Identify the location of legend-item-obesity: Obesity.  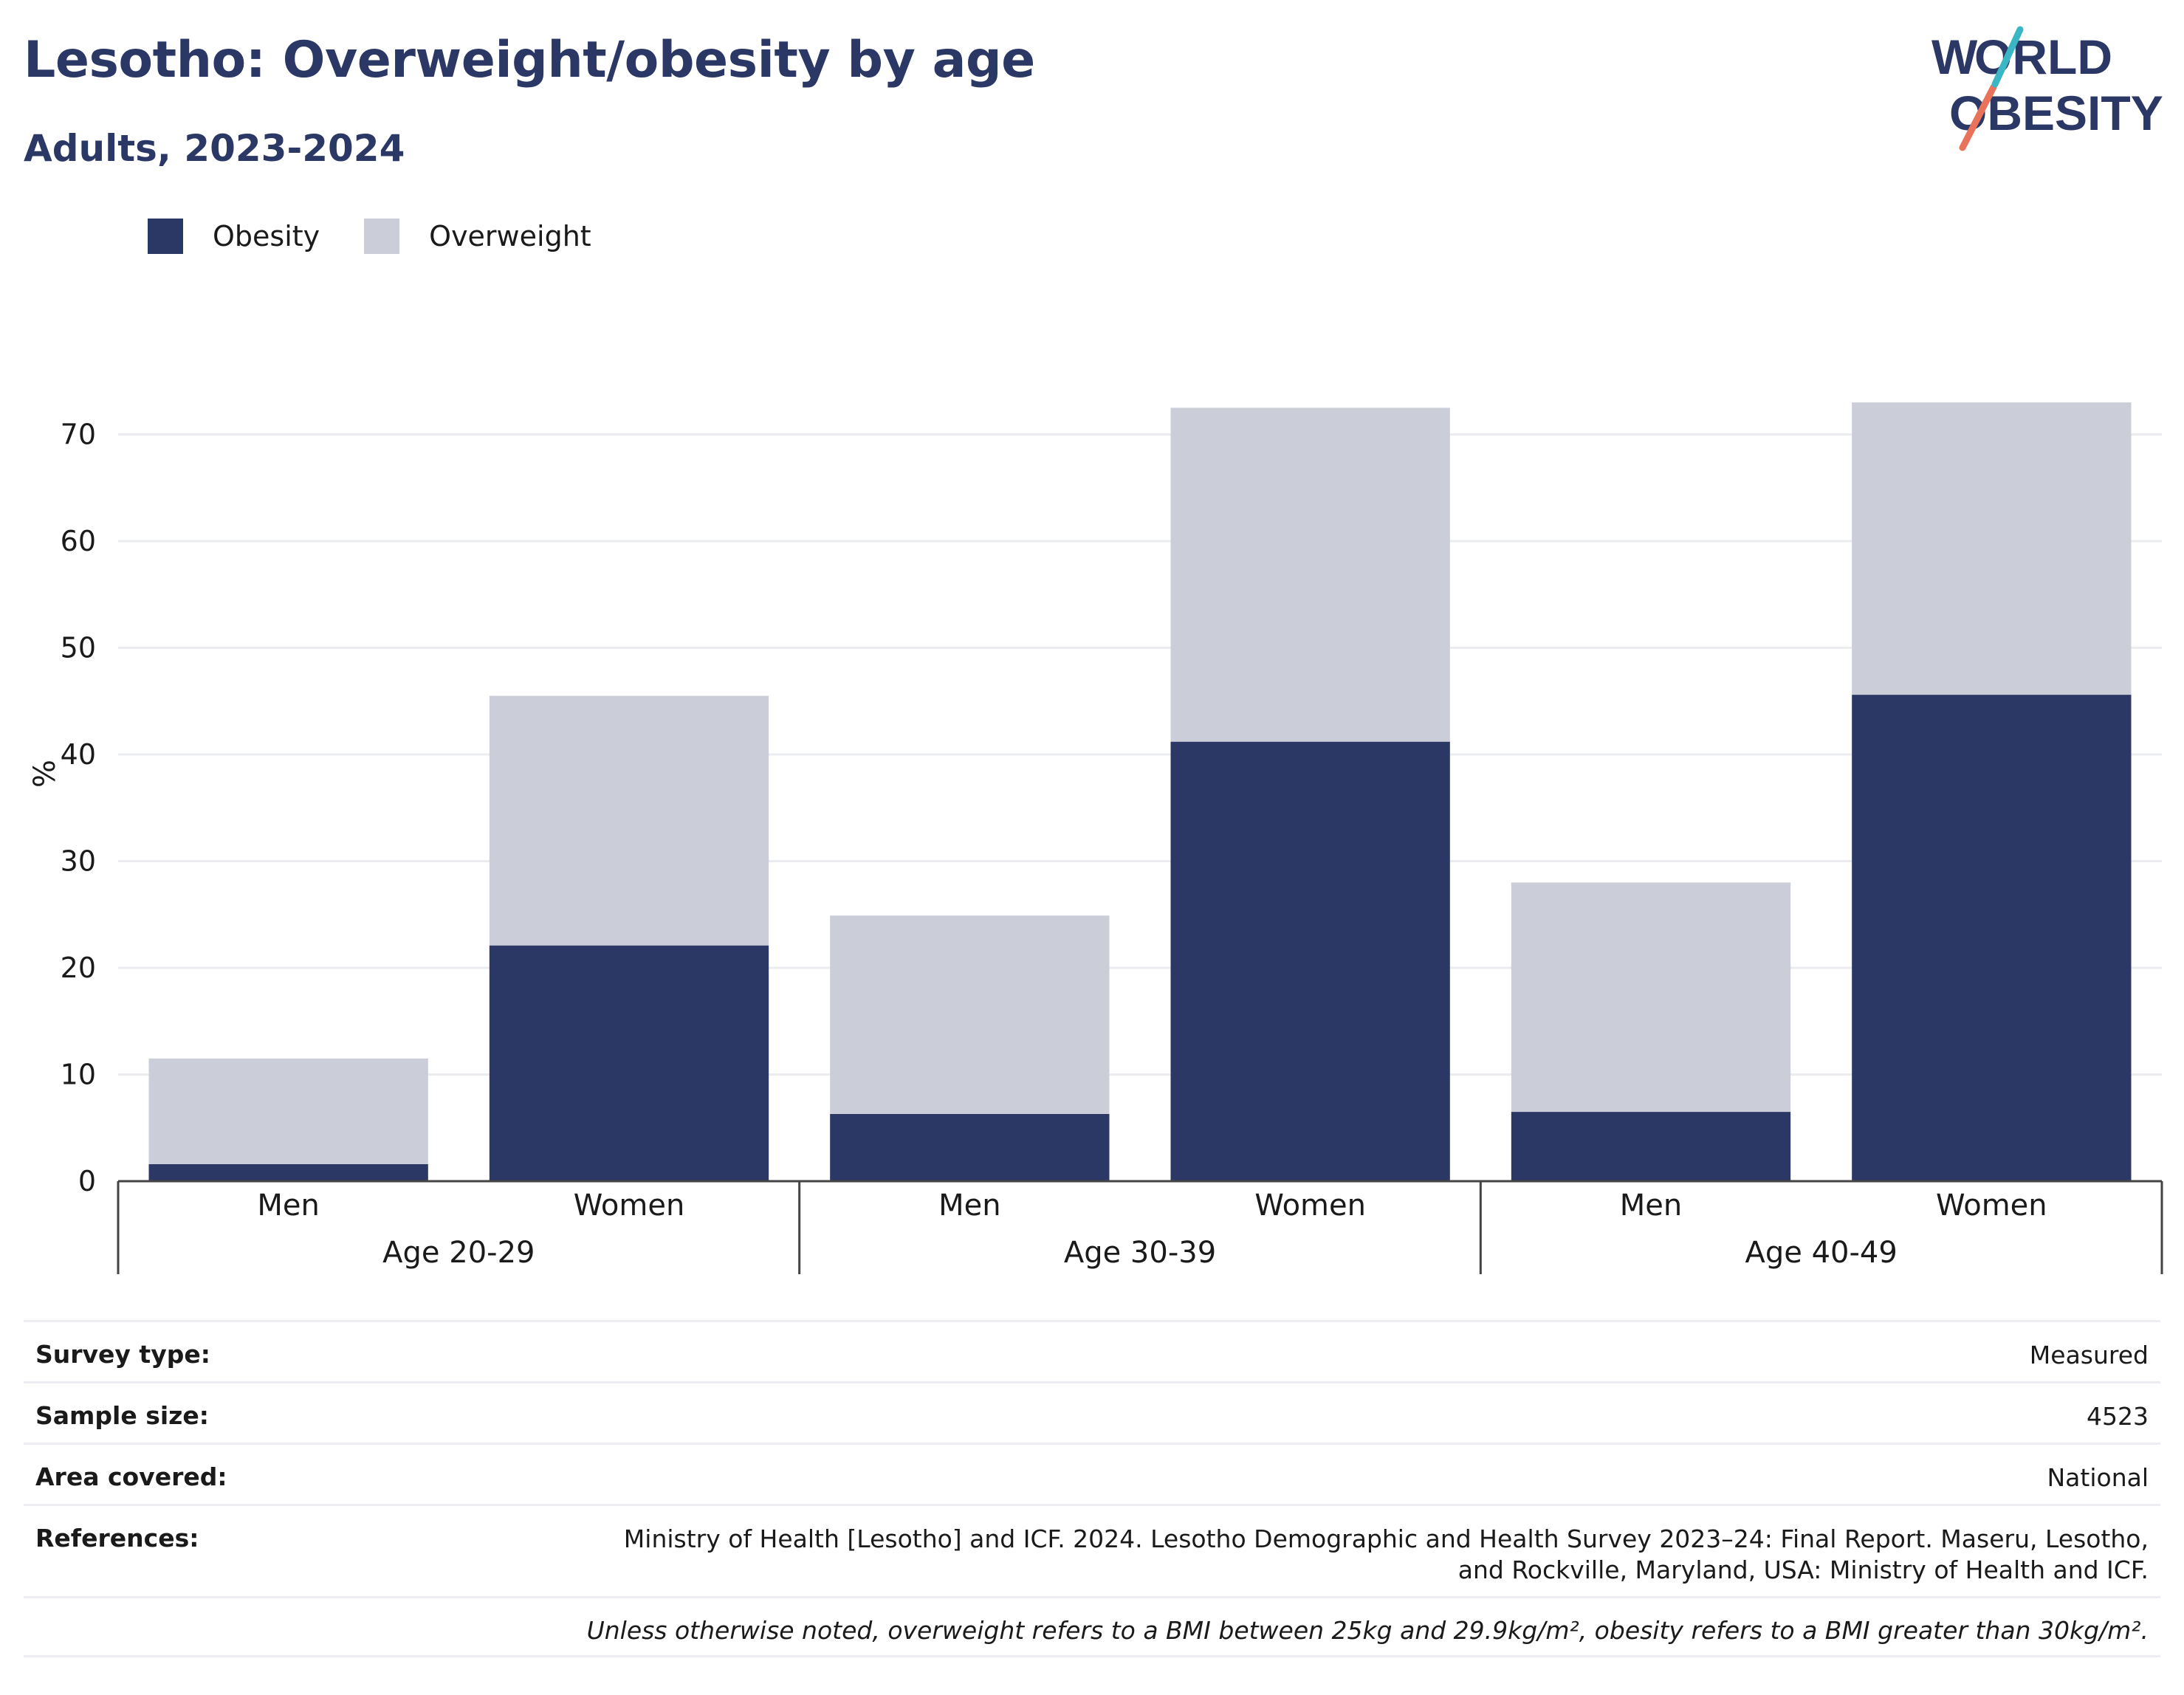
(234, 237).